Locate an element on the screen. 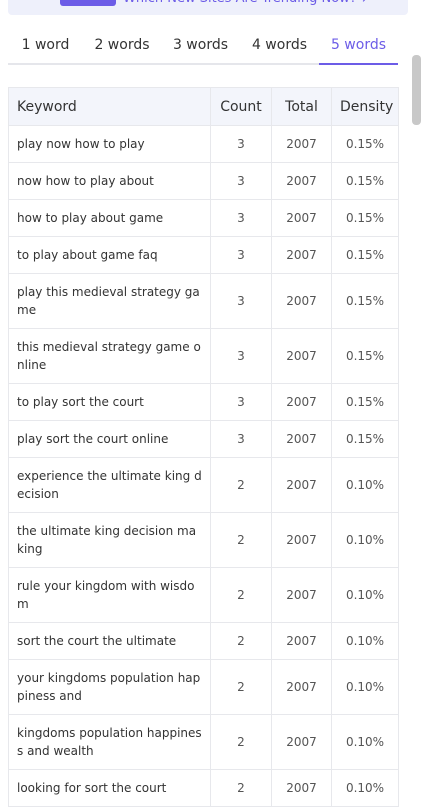 The image size is (425, 807). tabs: 1 word 2 words 3 words 4 words 5 words is located at coordinates (203, 45).